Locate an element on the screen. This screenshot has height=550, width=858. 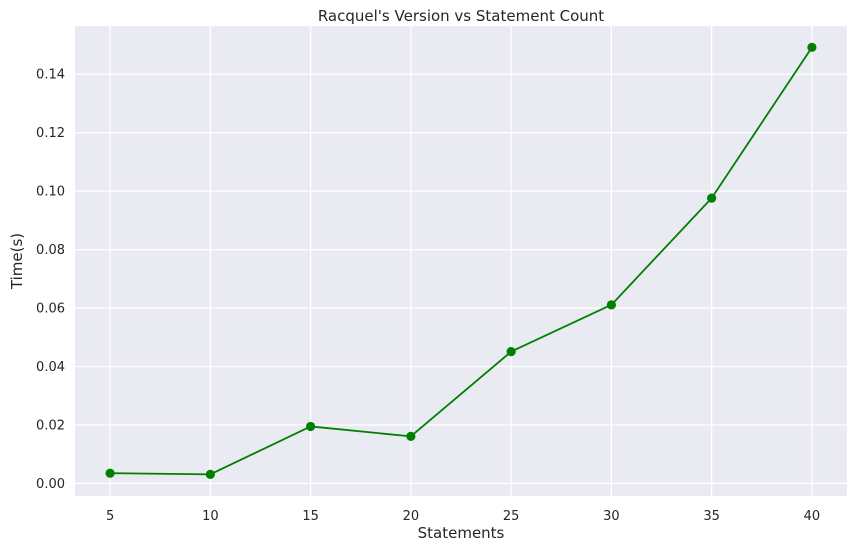
x-tick-label: 35 is located at coordinates (711, 516).